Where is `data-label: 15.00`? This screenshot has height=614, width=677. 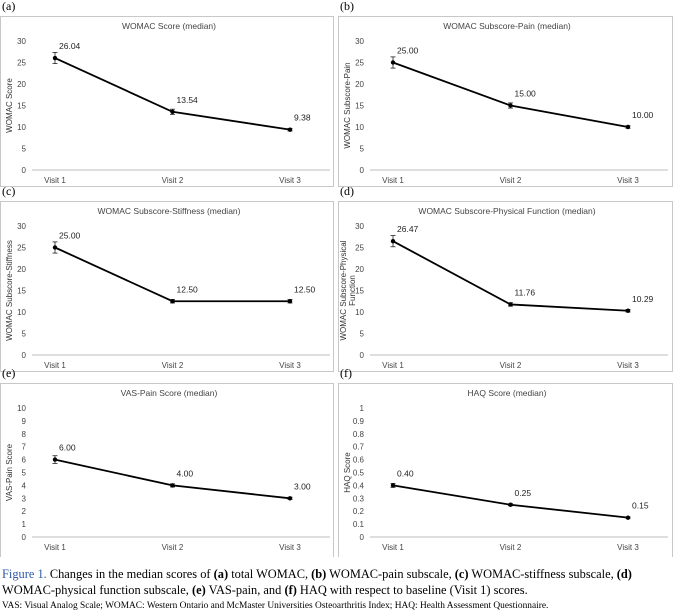 data-label: 15.00 is located at coordinates (526, 94).